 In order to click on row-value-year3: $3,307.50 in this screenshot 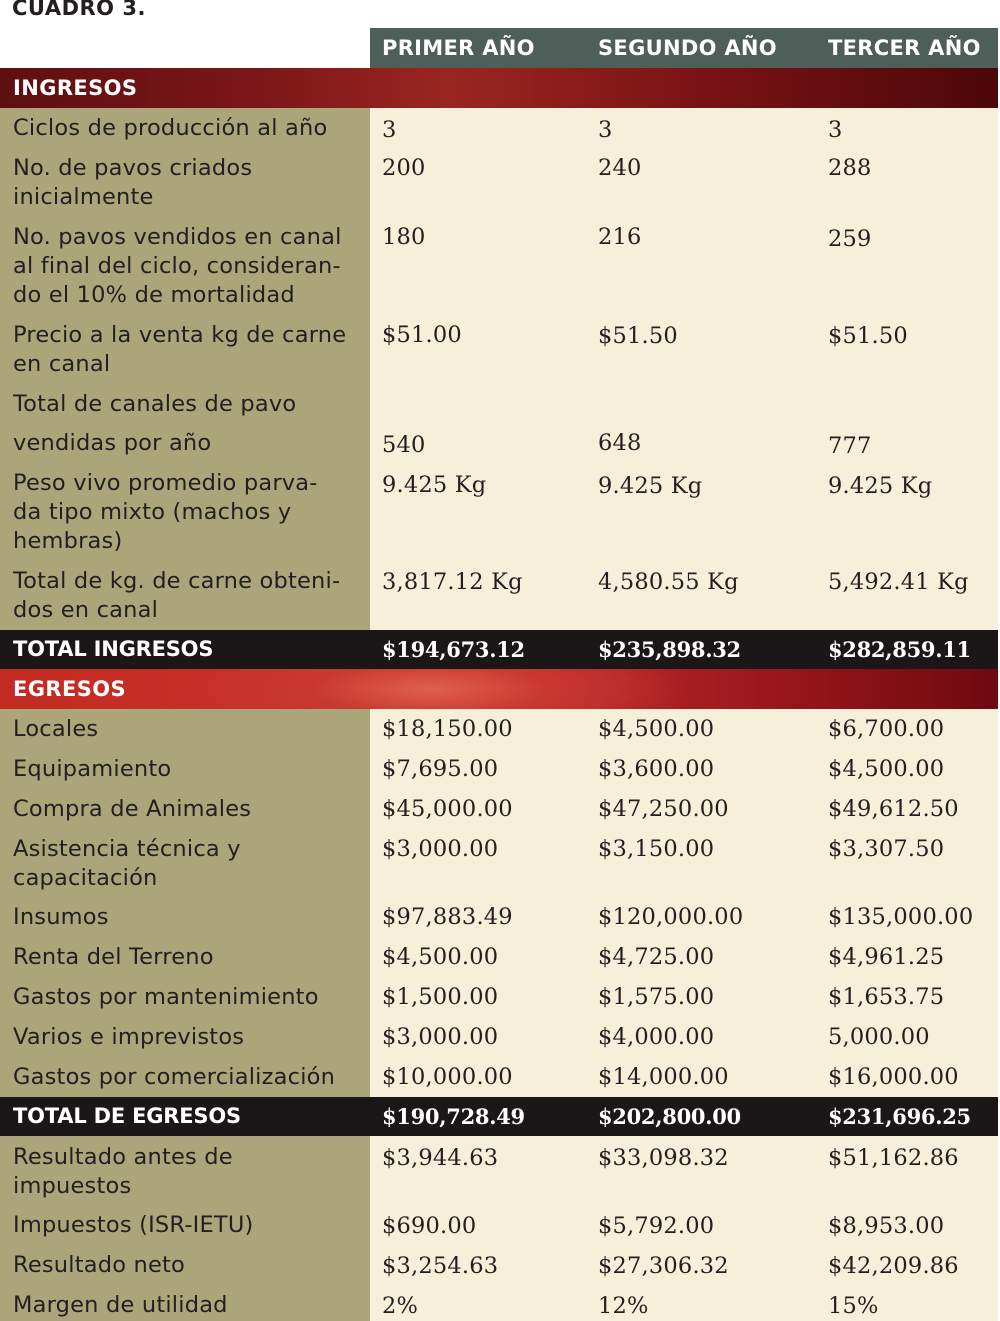, I will do `click(886, 849)`.